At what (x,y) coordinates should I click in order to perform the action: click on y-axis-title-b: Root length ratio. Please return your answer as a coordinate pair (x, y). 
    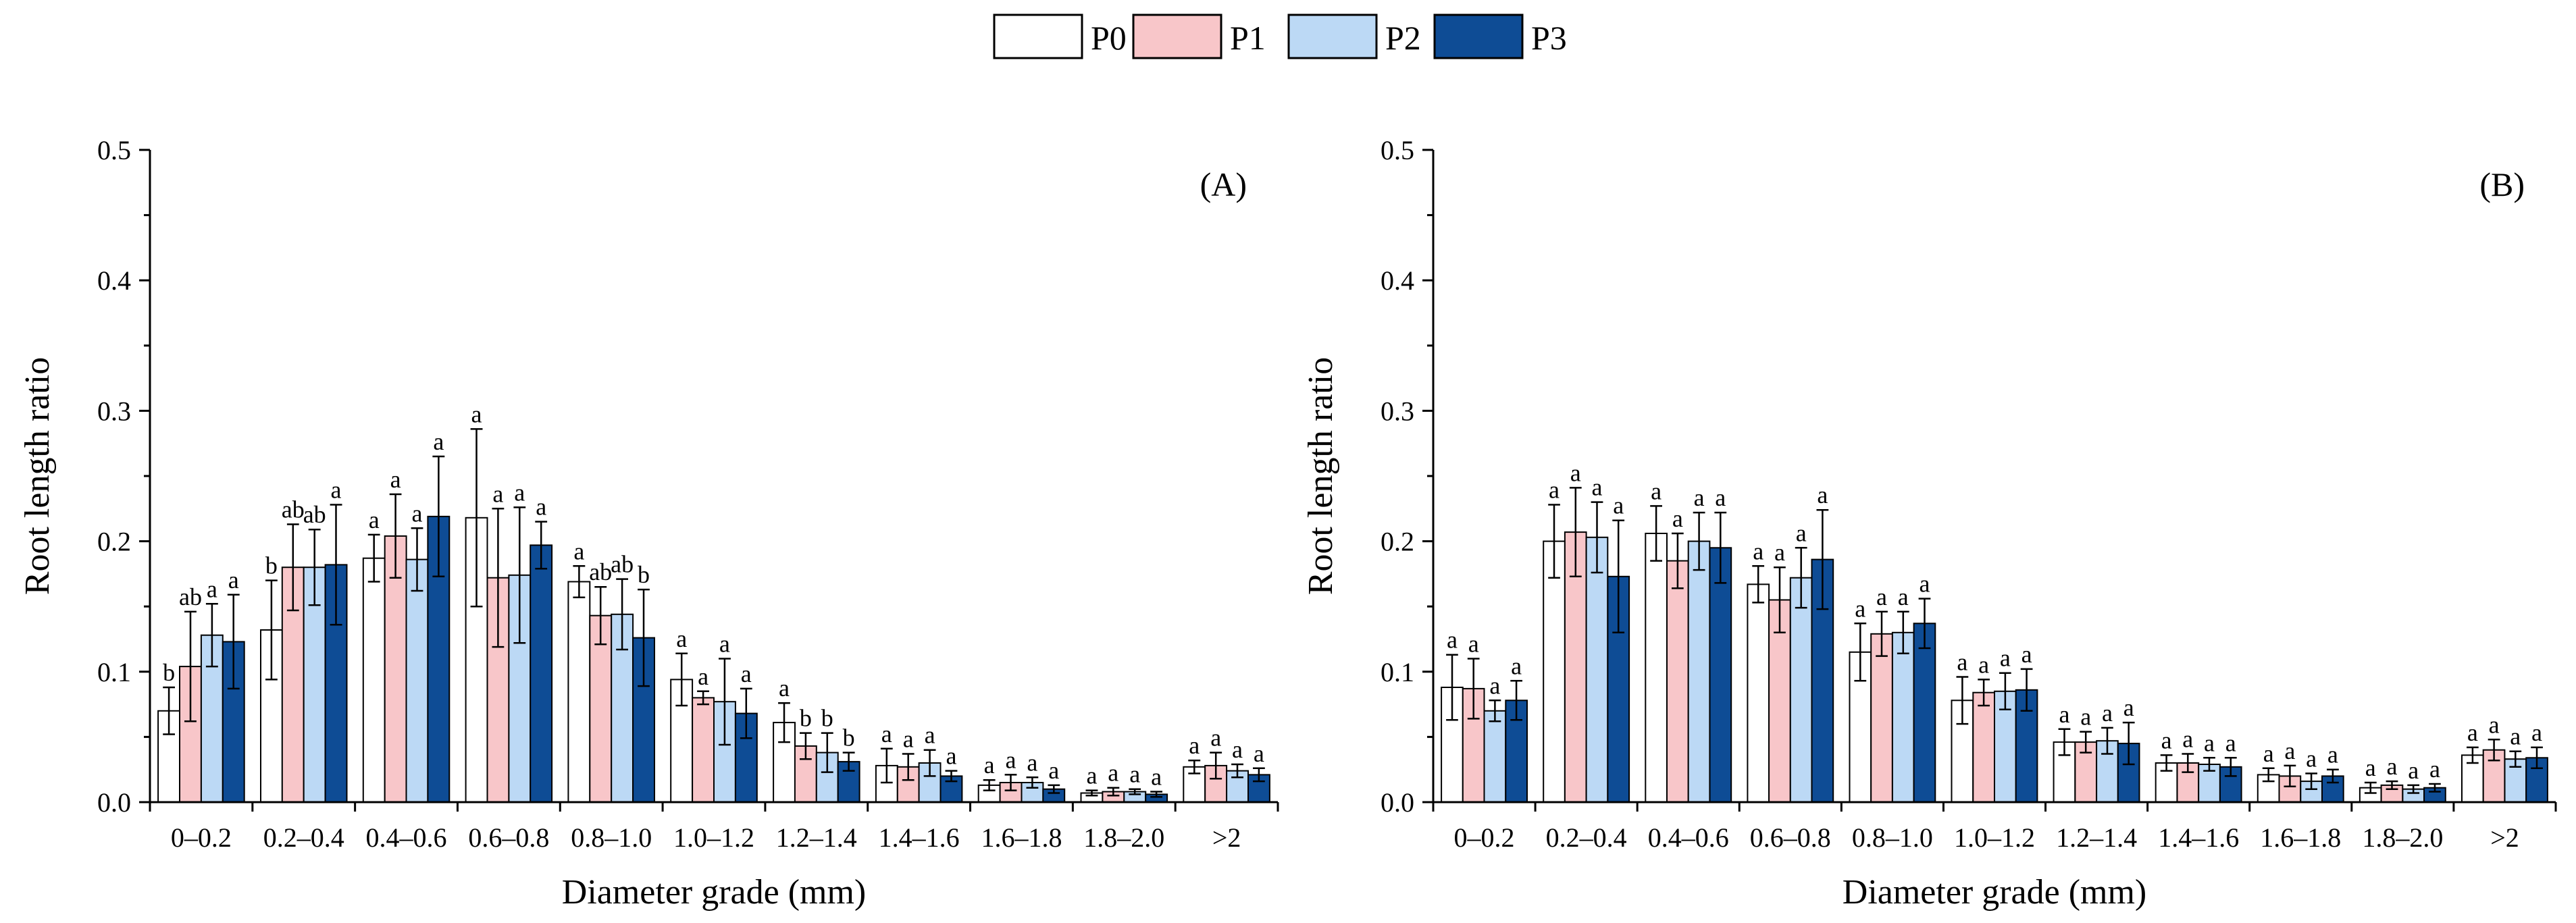
    Looking at the image, I should click on (1321, 476).